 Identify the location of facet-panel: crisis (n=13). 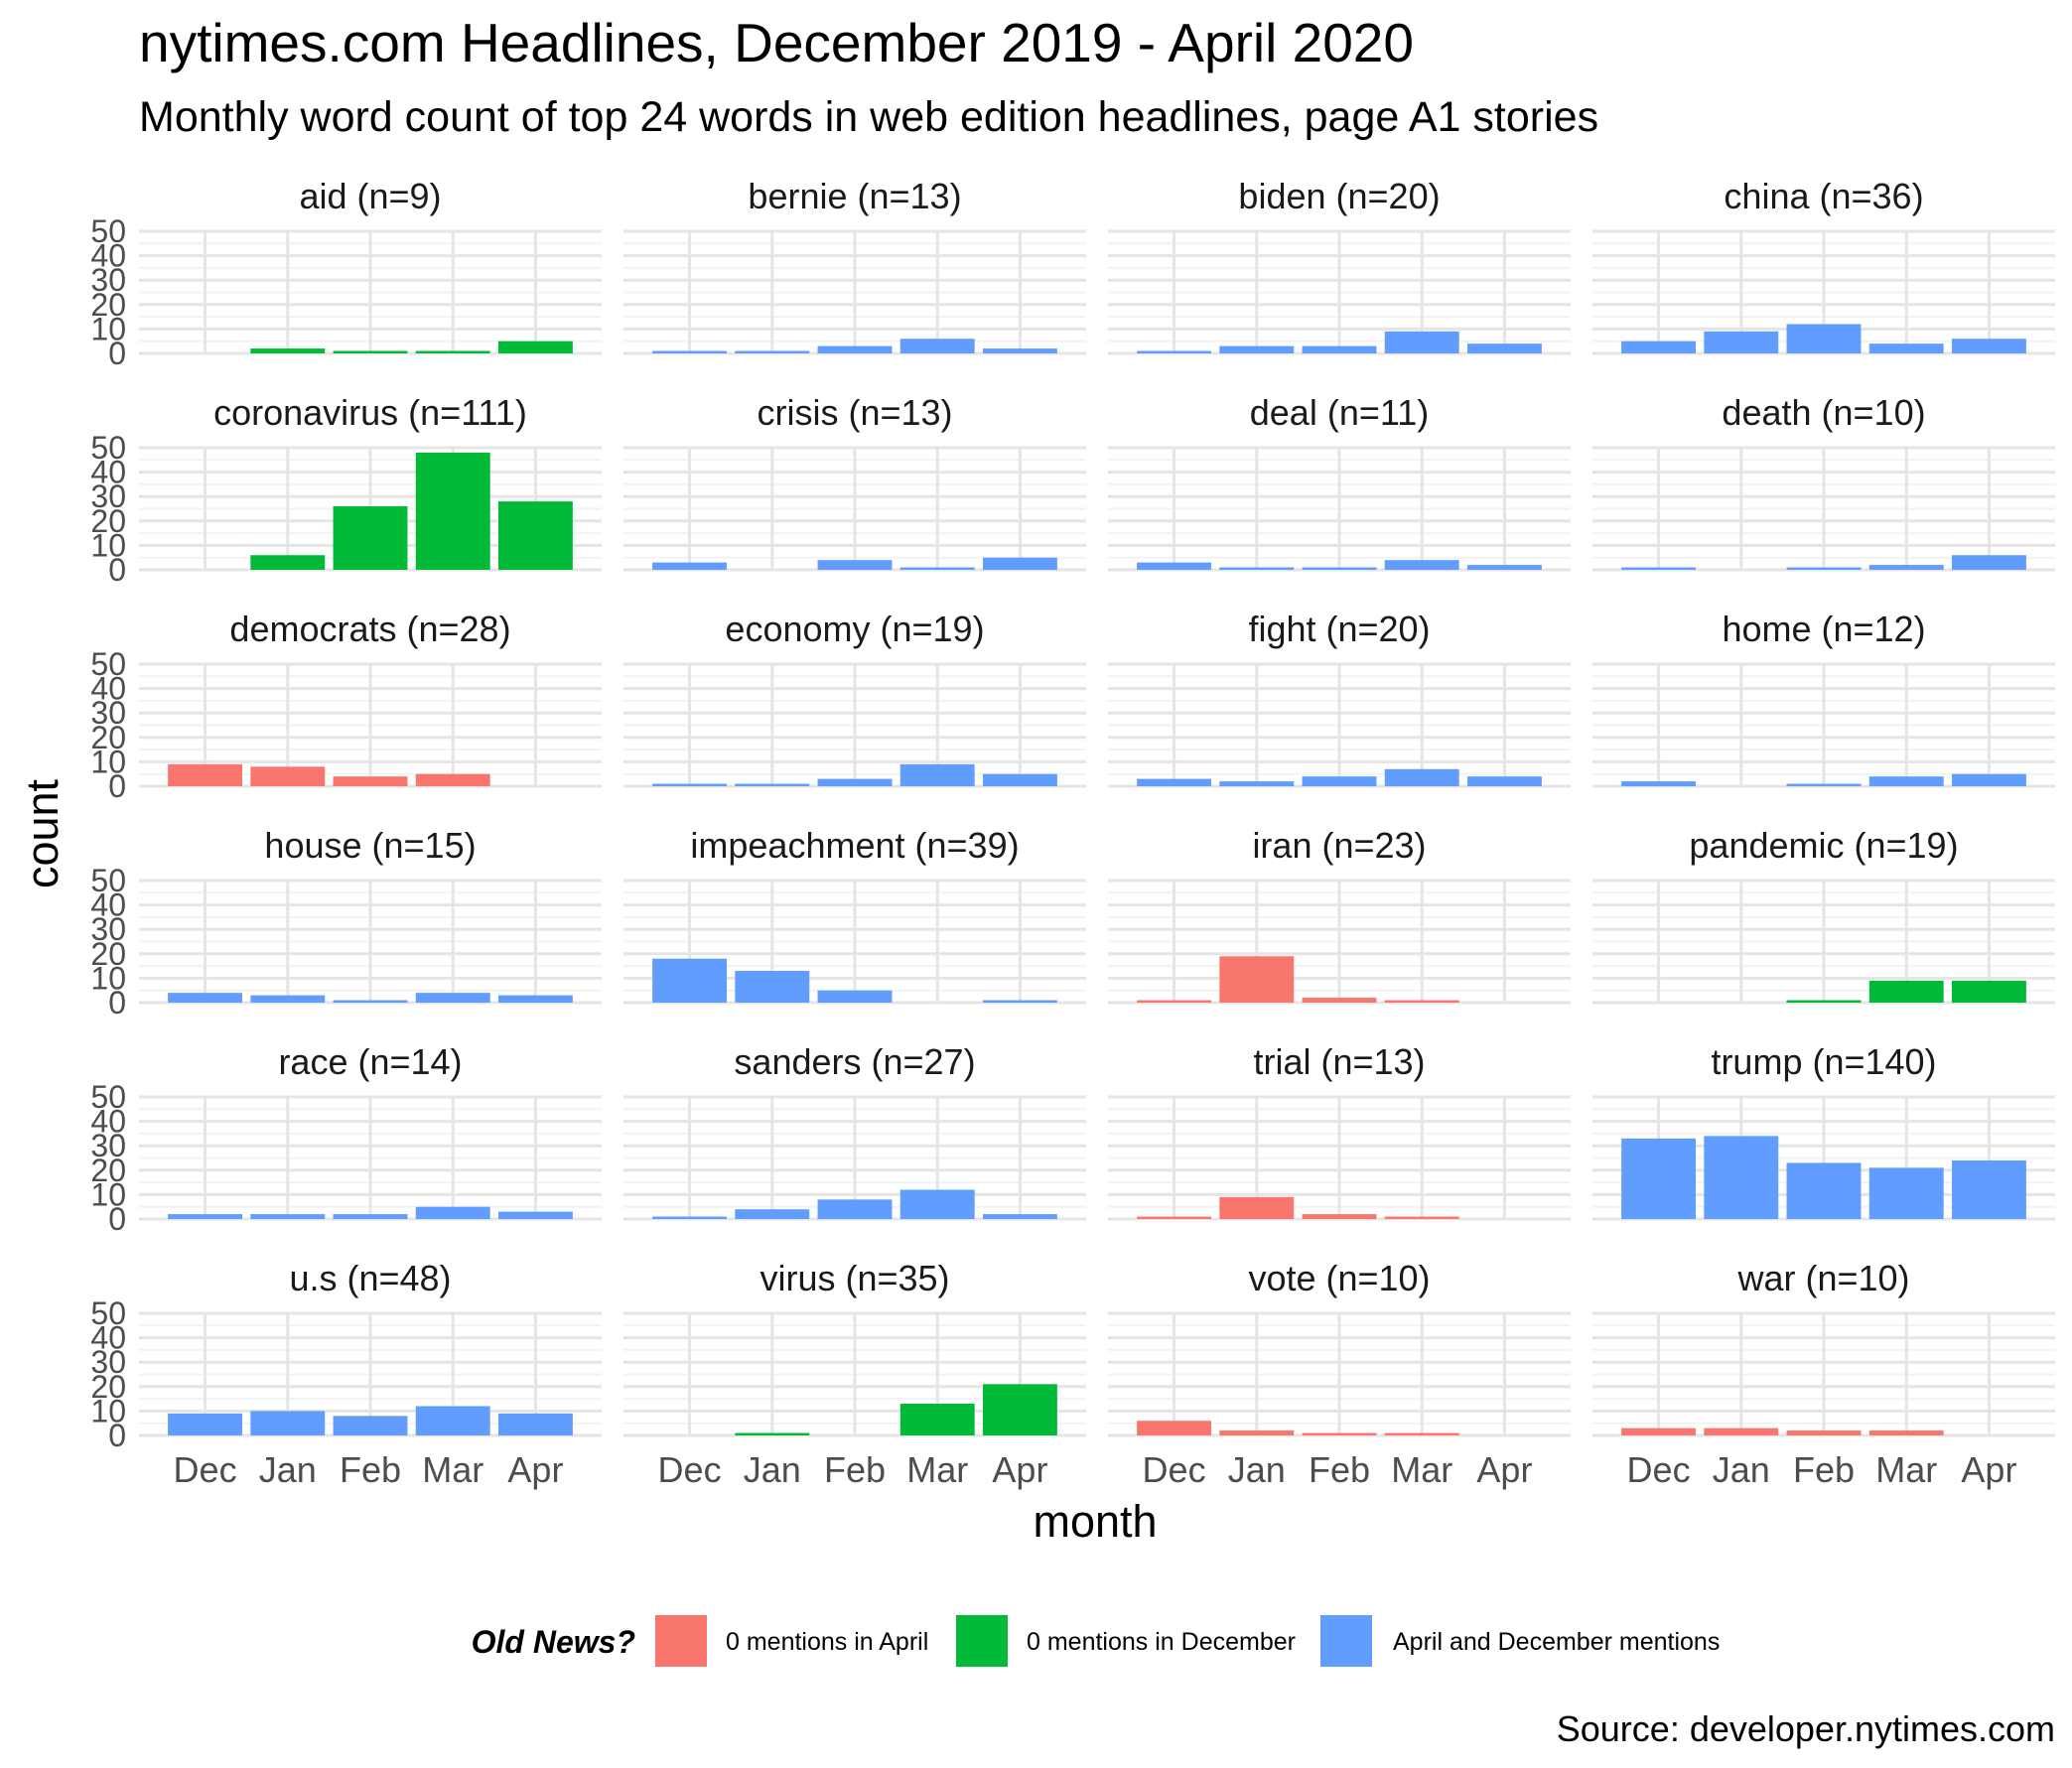
(854, 482).